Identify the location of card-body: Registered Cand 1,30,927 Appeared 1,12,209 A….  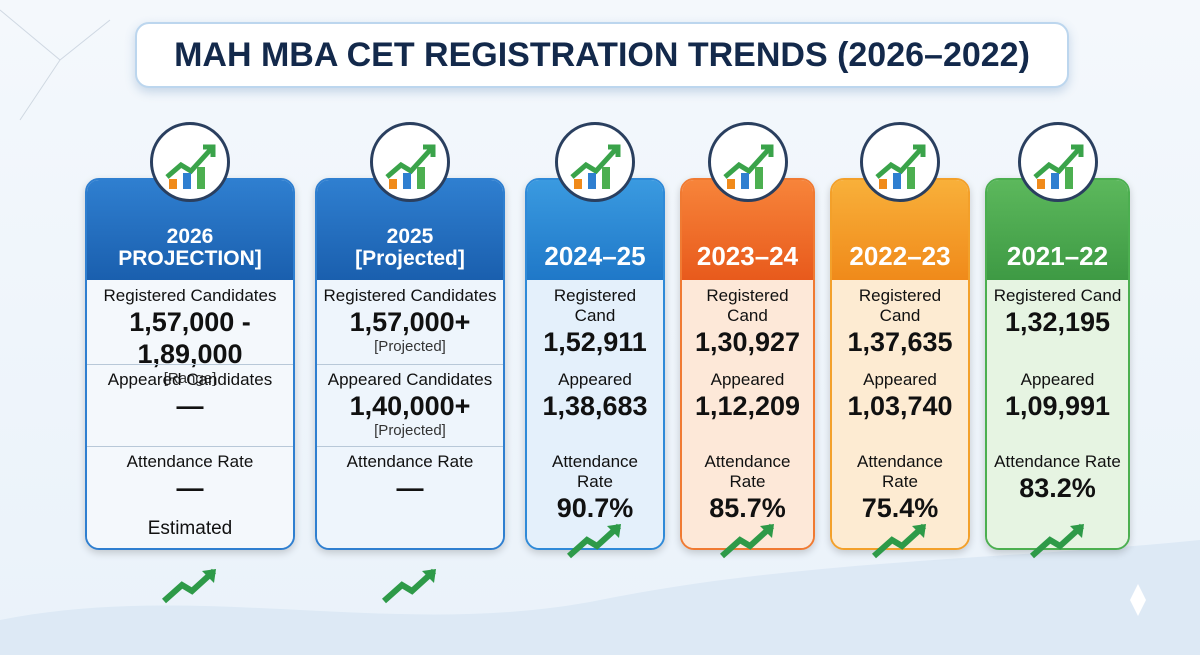
(747, 414).